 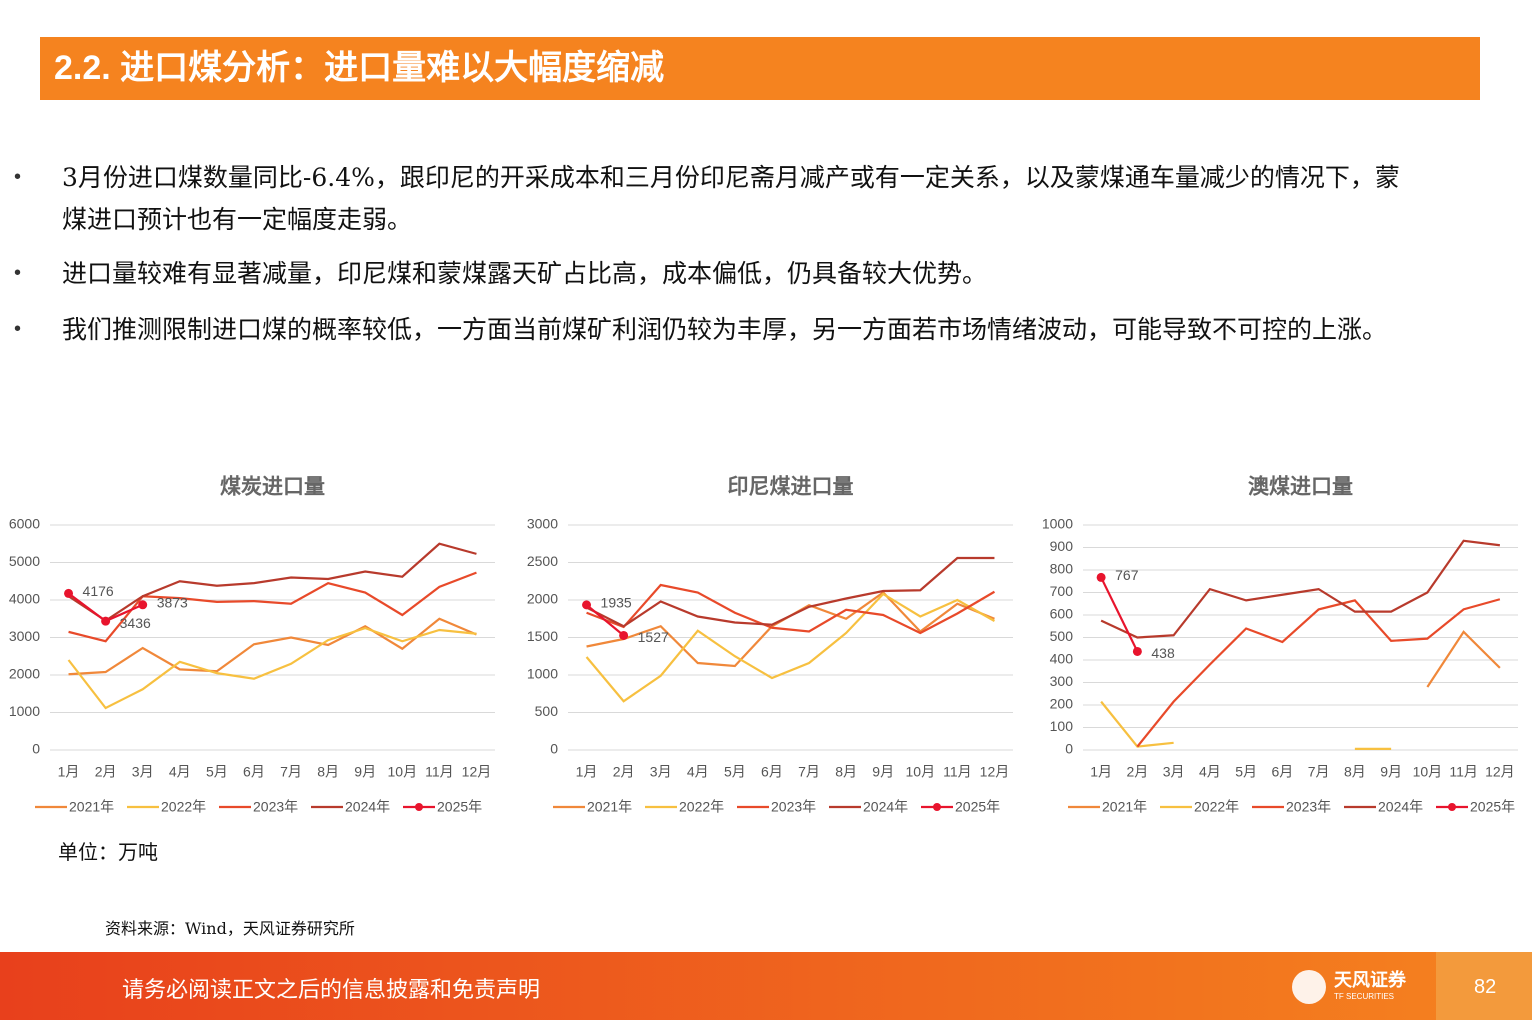 What do you see at coordinates (1062, 659) in the screenshot?
I see `y-tick-label: 400` at bounding box center [1062, 659].